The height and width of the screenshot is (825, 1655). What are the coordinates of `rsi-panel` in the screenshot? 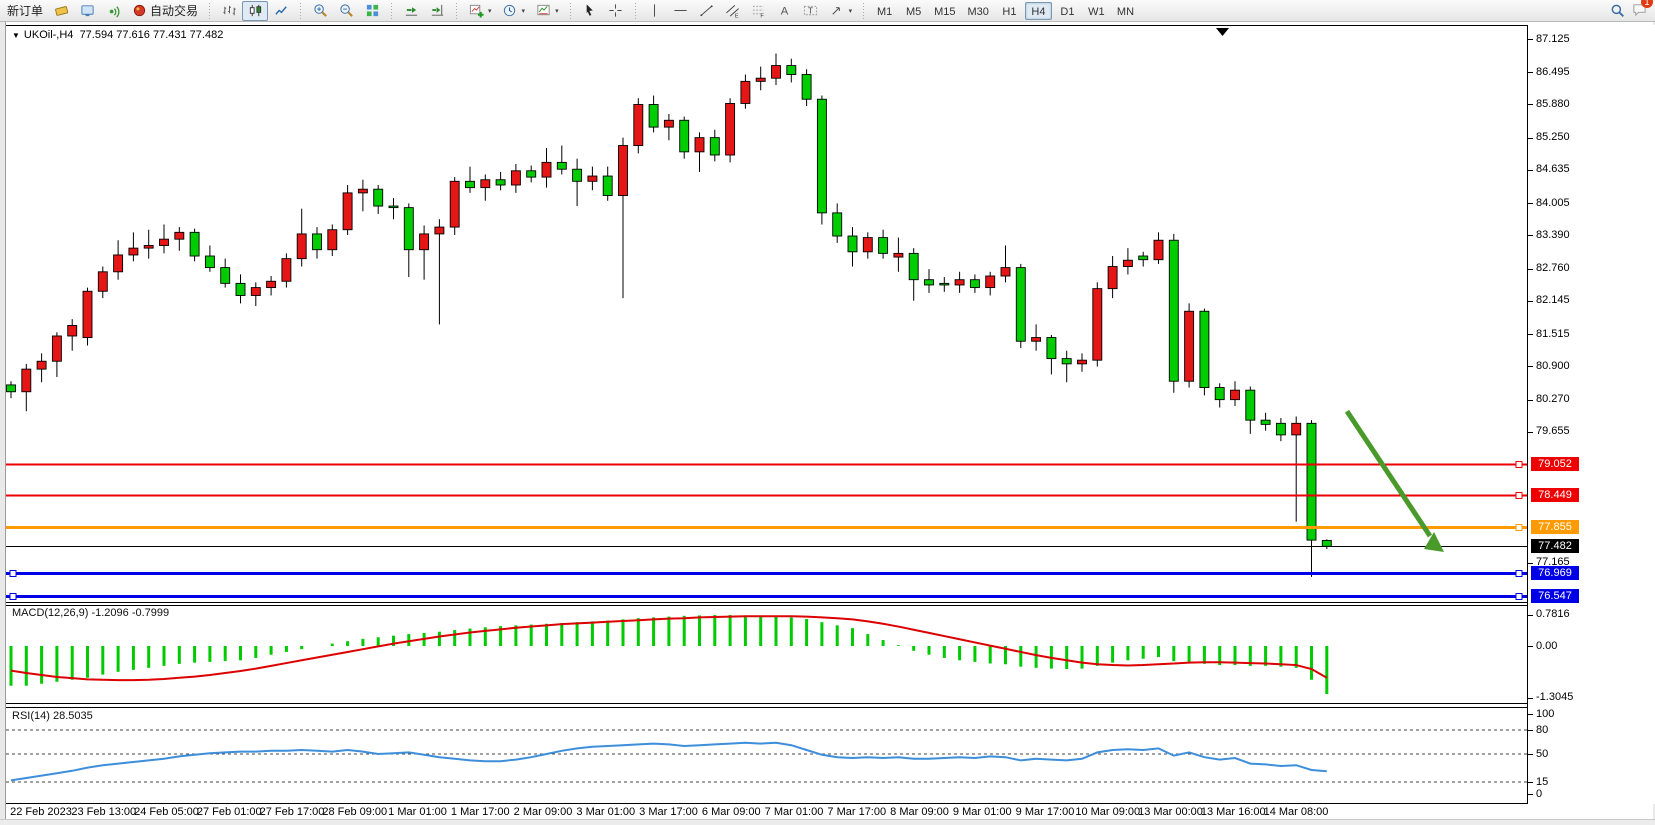 It's located at (766, 755).